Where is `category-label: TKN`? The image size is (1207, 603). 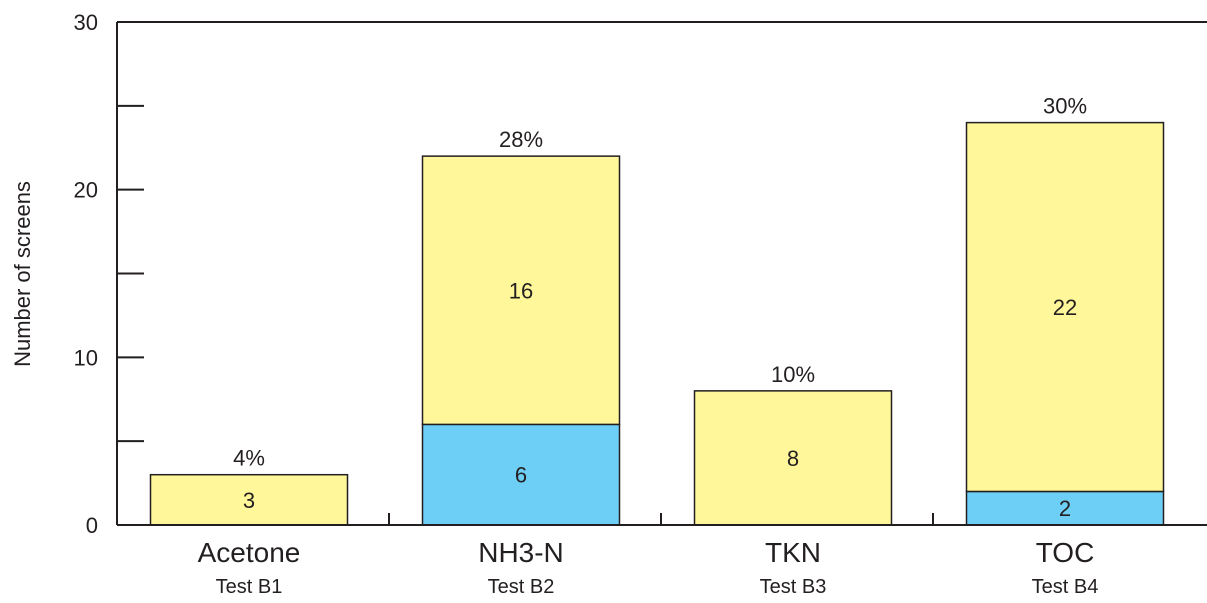
category-label: TKN is located at coordinates (793, 552).